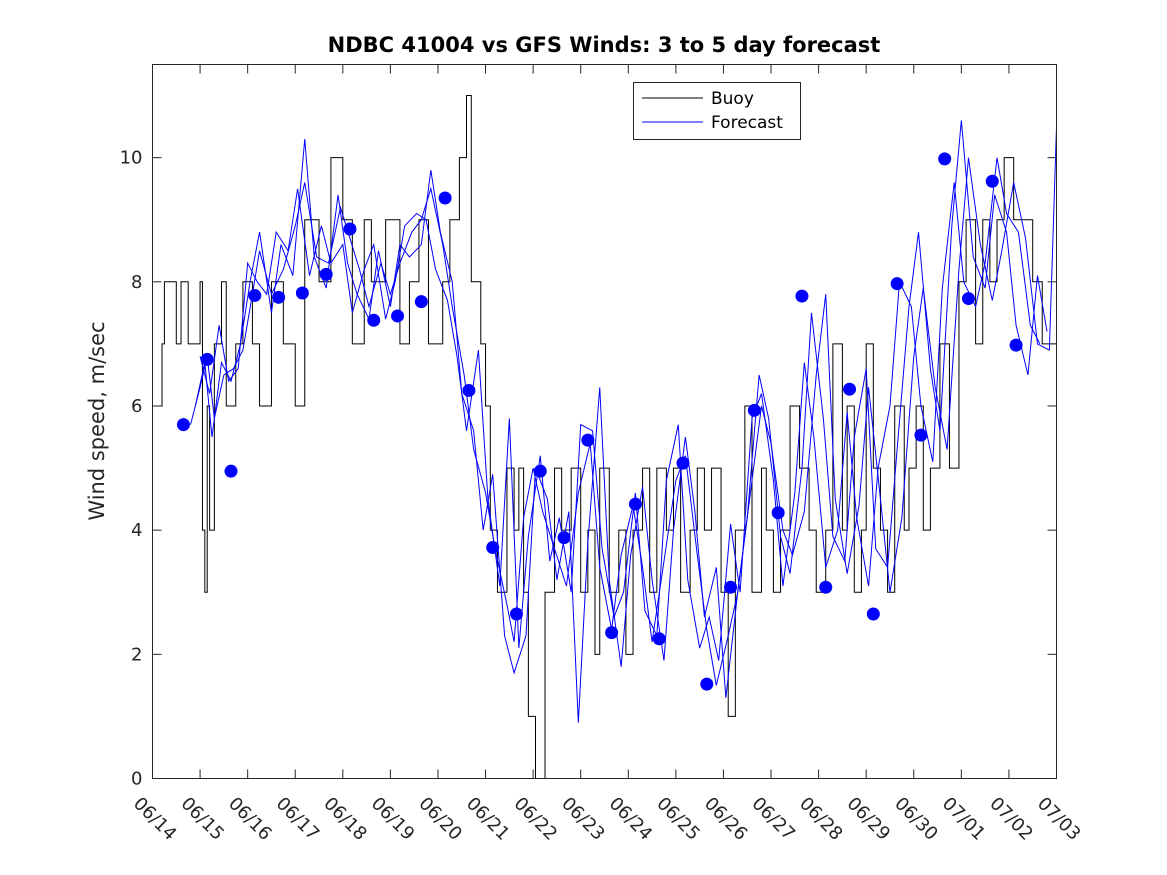 The image size is (1167, 875). What do you see at coordinates (136, 779) in the screenshot?
I see `y-tick-label: 0` at bounding box center [136, 779].